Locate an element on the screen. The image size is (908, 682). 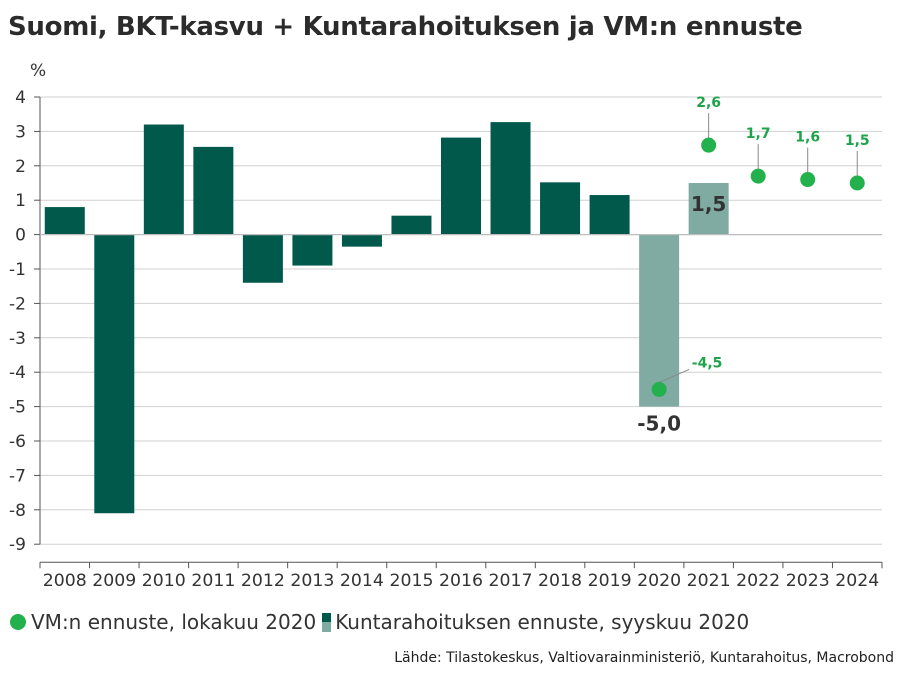
x-tick-label: 2016 is located at coordinates (461, 581).